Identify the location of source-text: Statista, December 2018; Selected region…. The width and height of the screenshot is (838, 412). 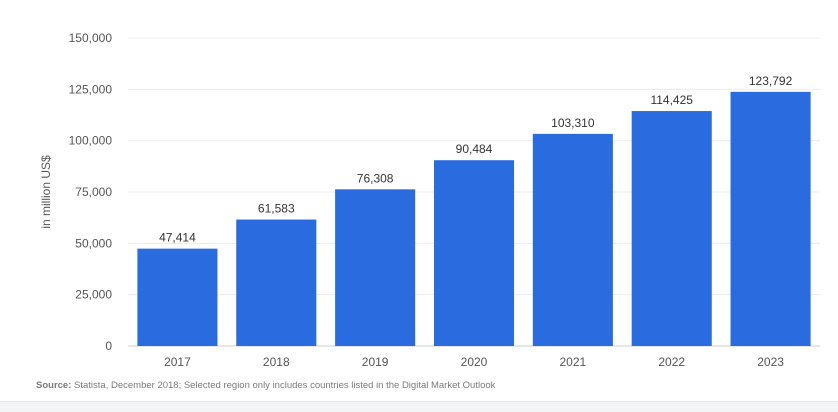
(285, 385).